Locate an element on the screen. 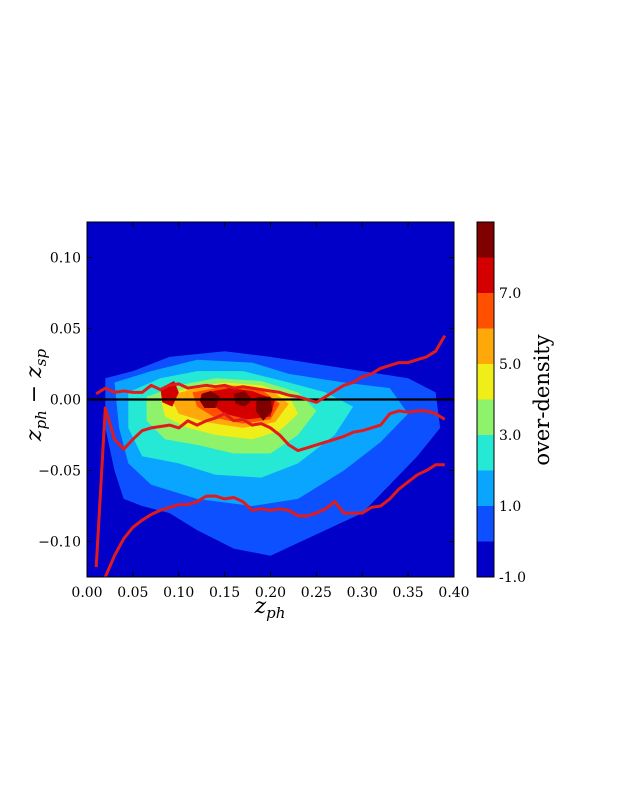 The height and width of the screenshot is (804, 618). x-tick-label: 0.35 is located at coordinates (408, 593).